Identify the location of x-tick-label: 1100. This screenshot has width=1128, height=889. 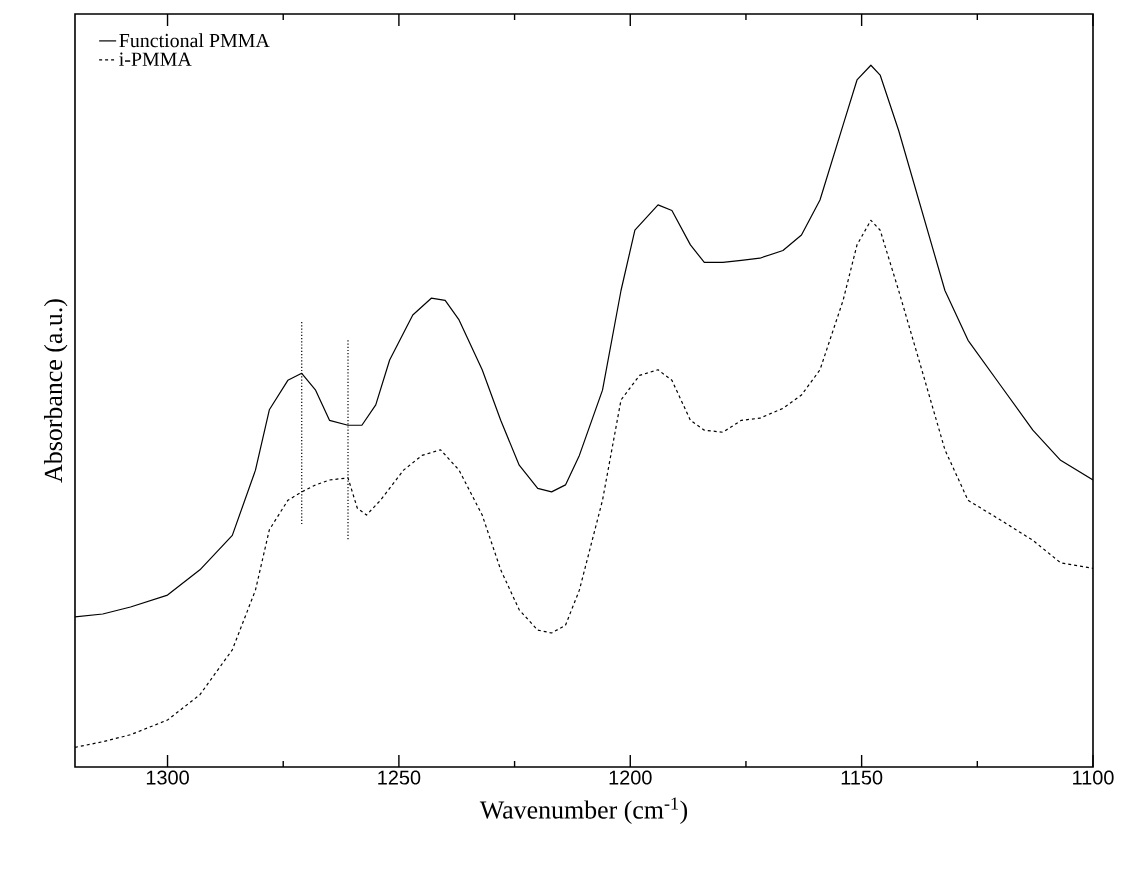
(1093, 777).